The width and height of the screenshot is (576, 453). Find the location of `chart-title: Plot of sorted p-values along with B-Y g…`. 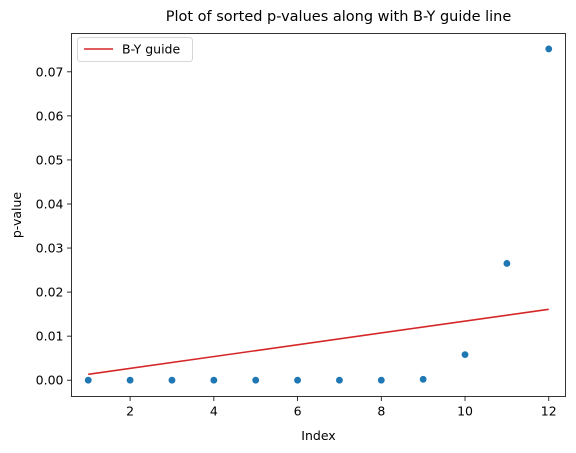

chart-title: Plot of sorted p-values along with B-Y g… is located at coordinates (339, 17).